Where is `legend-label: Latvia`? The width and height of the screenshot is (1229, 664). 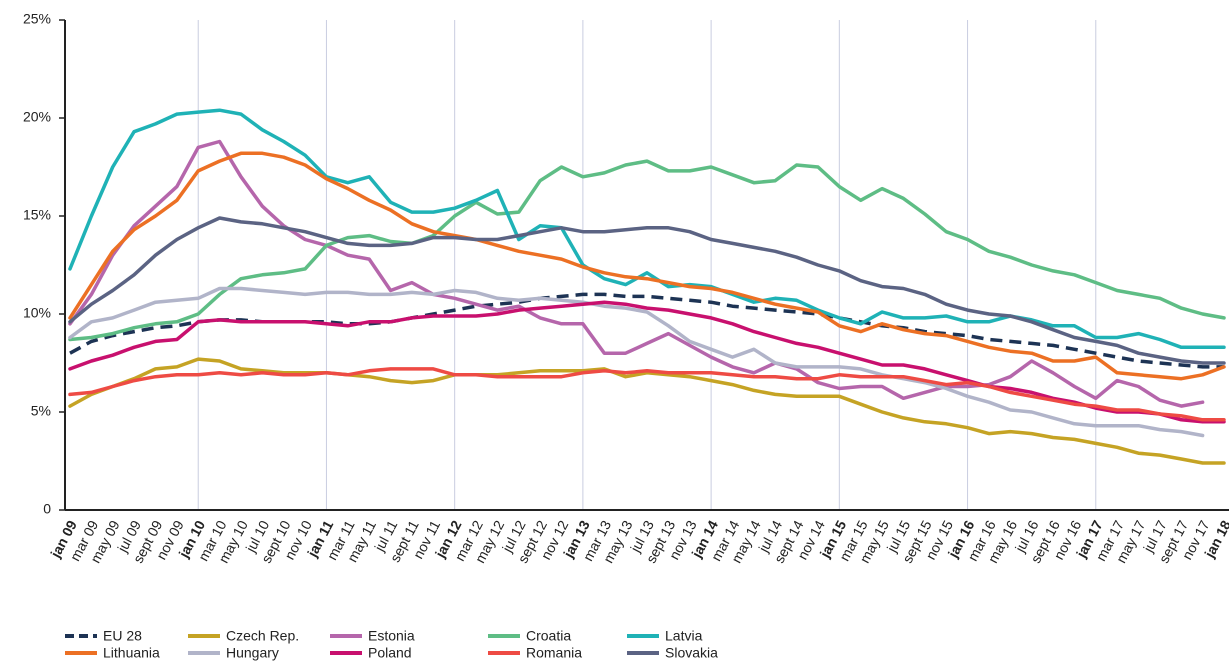 legend-label: Latvia is located at coordinates (684, 636).